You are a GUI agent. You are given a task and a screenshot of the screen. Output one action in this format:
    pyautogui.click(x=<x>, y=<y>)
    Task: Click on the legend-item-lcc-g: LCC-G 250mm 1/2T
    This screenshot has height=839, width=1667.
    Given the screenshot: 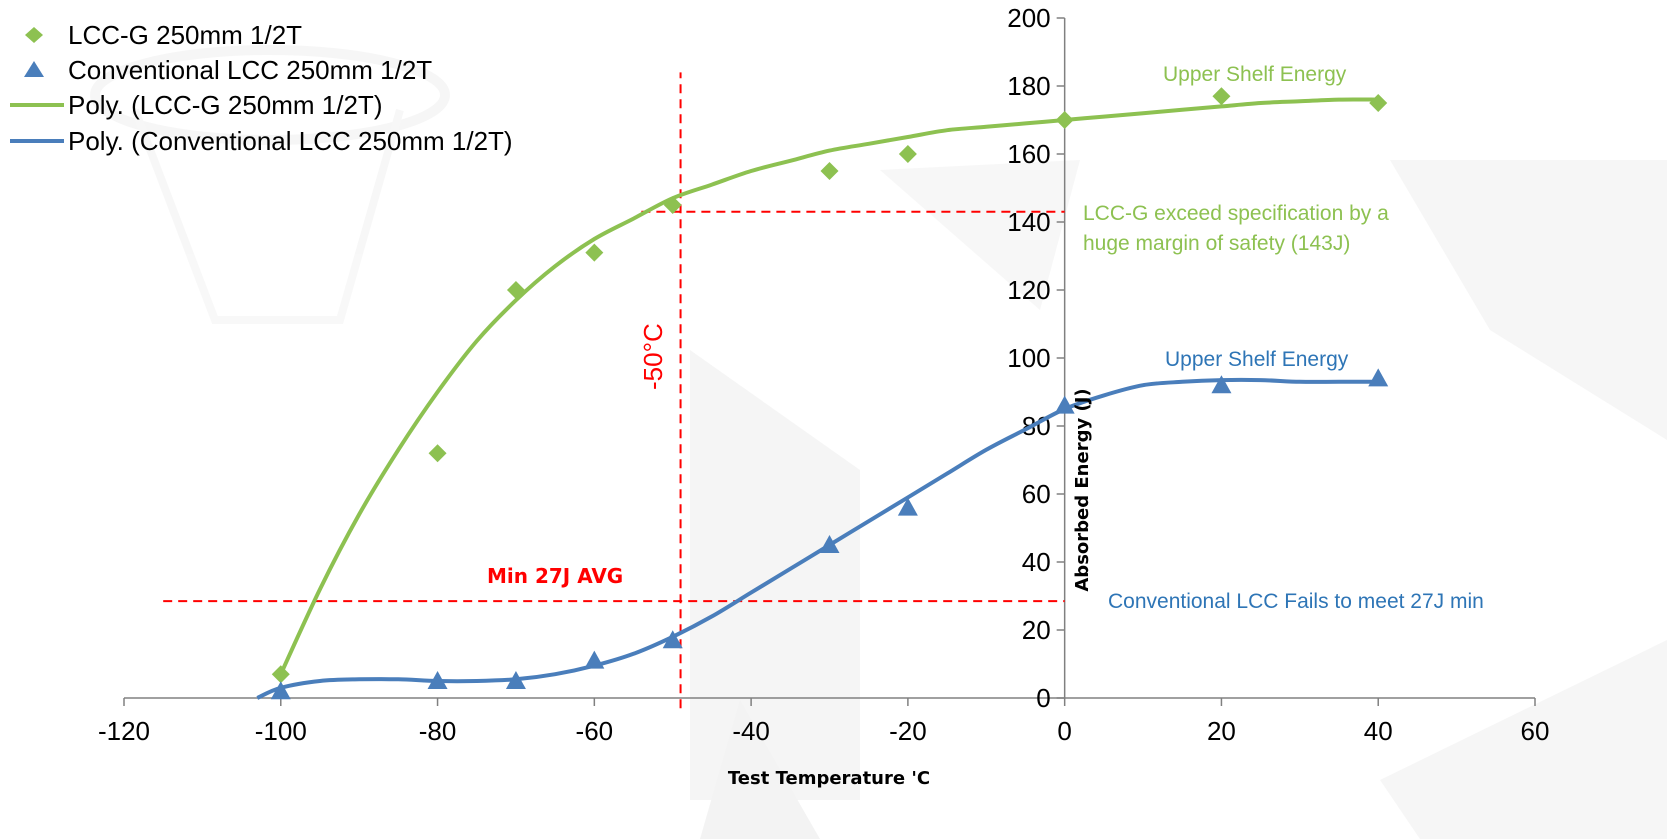 What is the action you would take?
    pyautogui.click(x=163, y=35)
    